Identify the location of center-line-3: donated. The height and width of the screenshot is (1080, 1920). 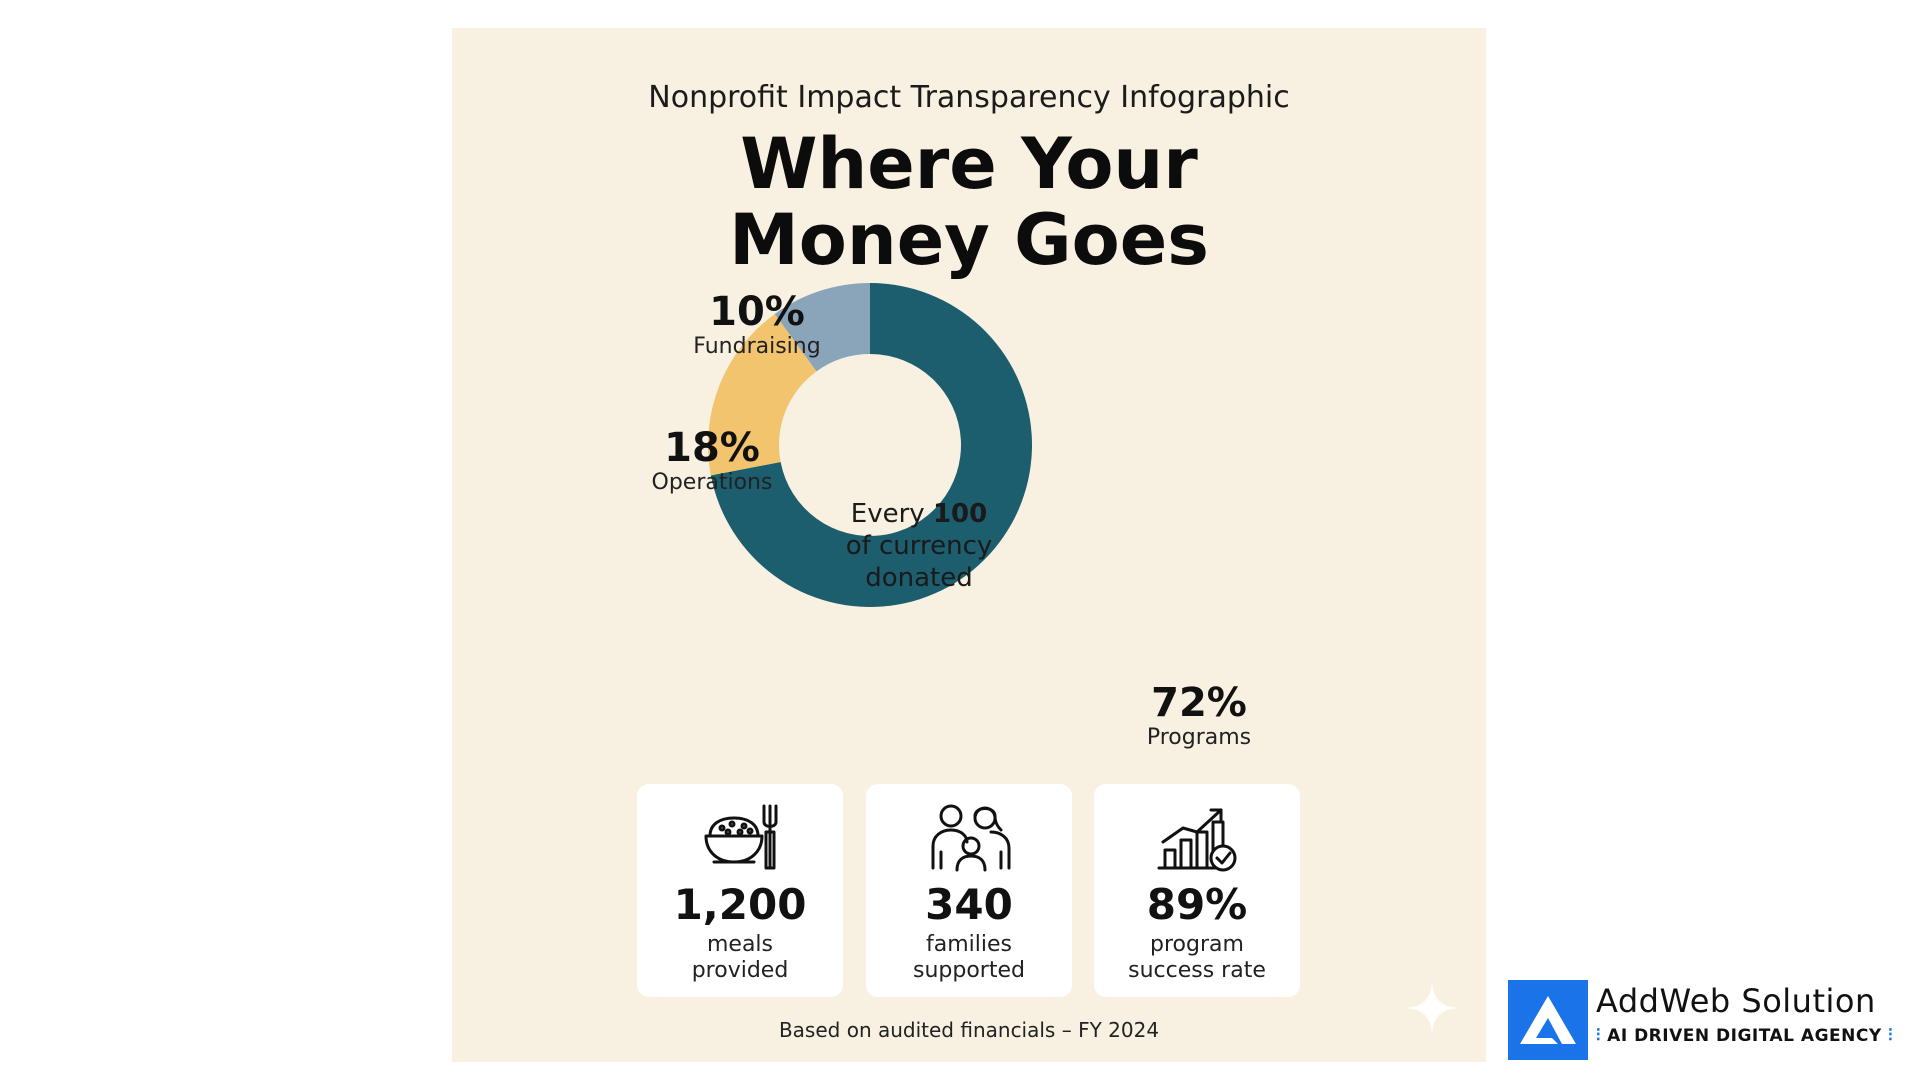
(919, 578).